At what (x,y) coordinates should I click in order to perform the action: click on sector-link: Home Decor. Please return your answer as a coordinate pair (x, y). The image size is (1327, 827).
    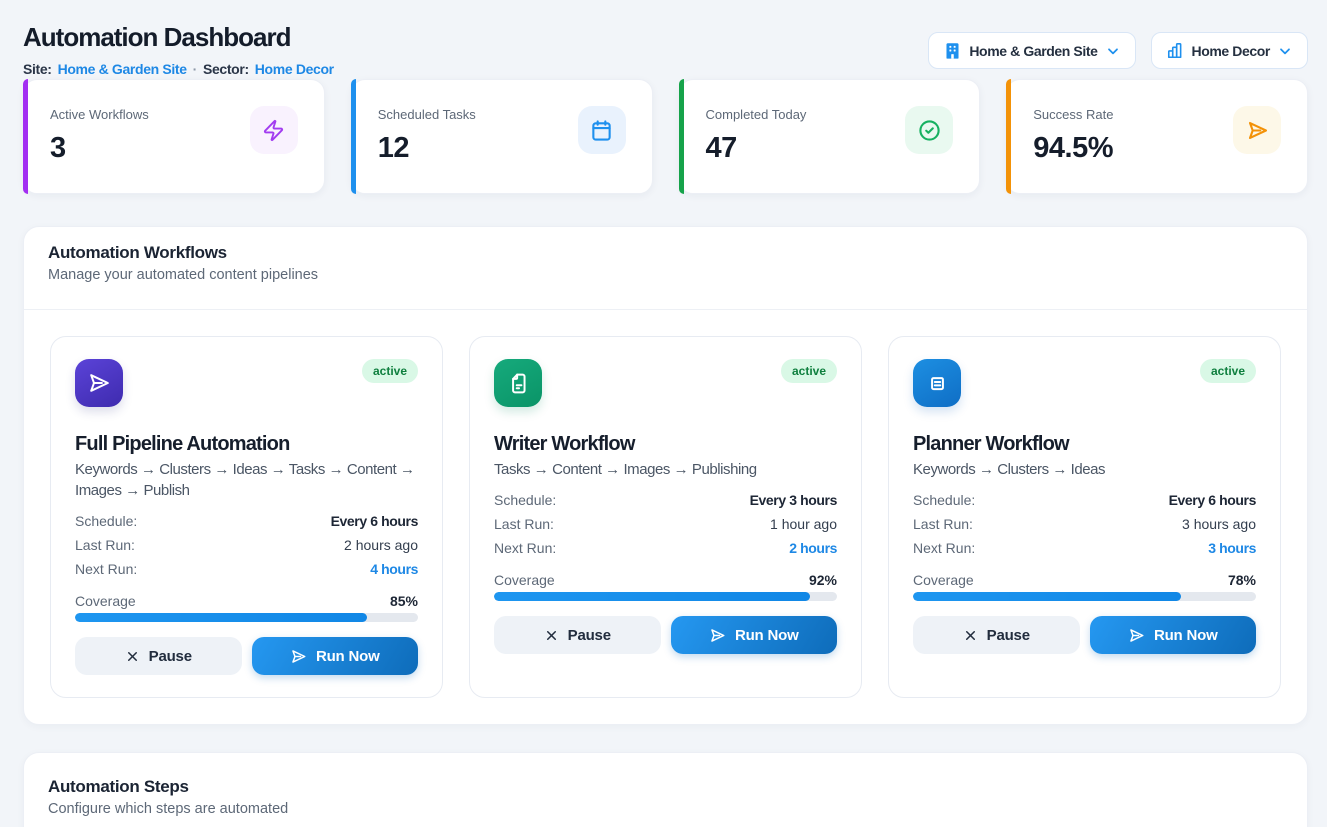
    Looking at the image, I should click on (294, 69).